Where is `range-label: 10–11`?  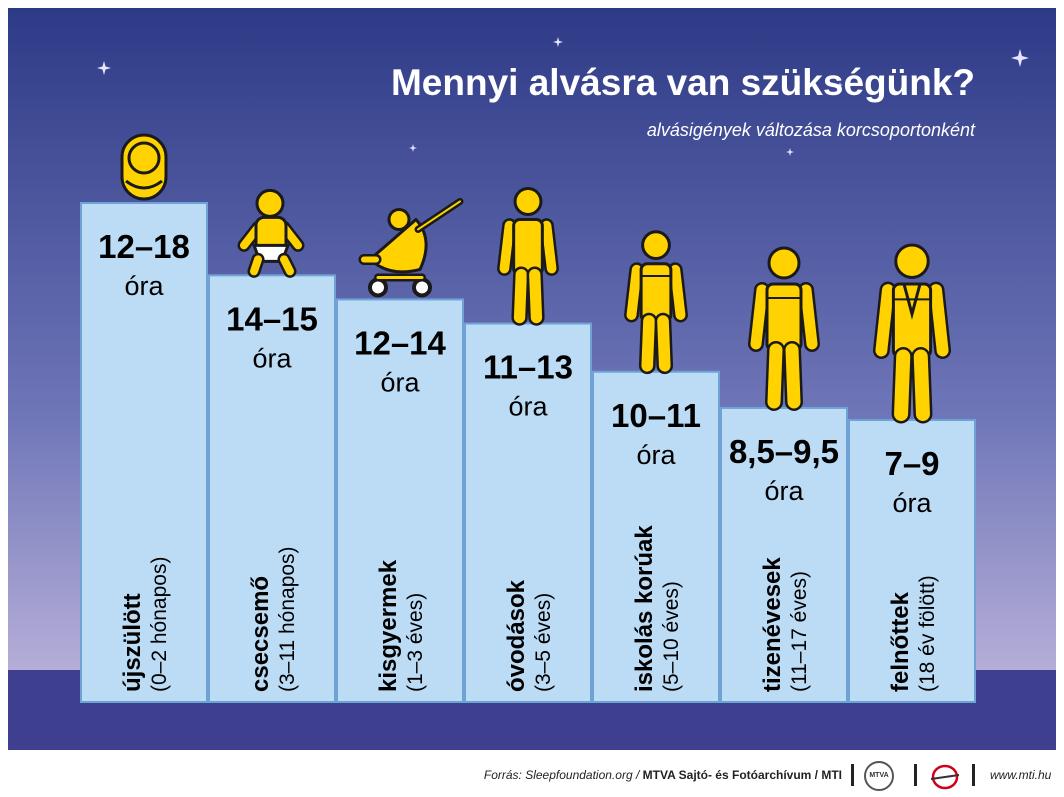
range-label: 10–11 is located at coordinates (656, 415).